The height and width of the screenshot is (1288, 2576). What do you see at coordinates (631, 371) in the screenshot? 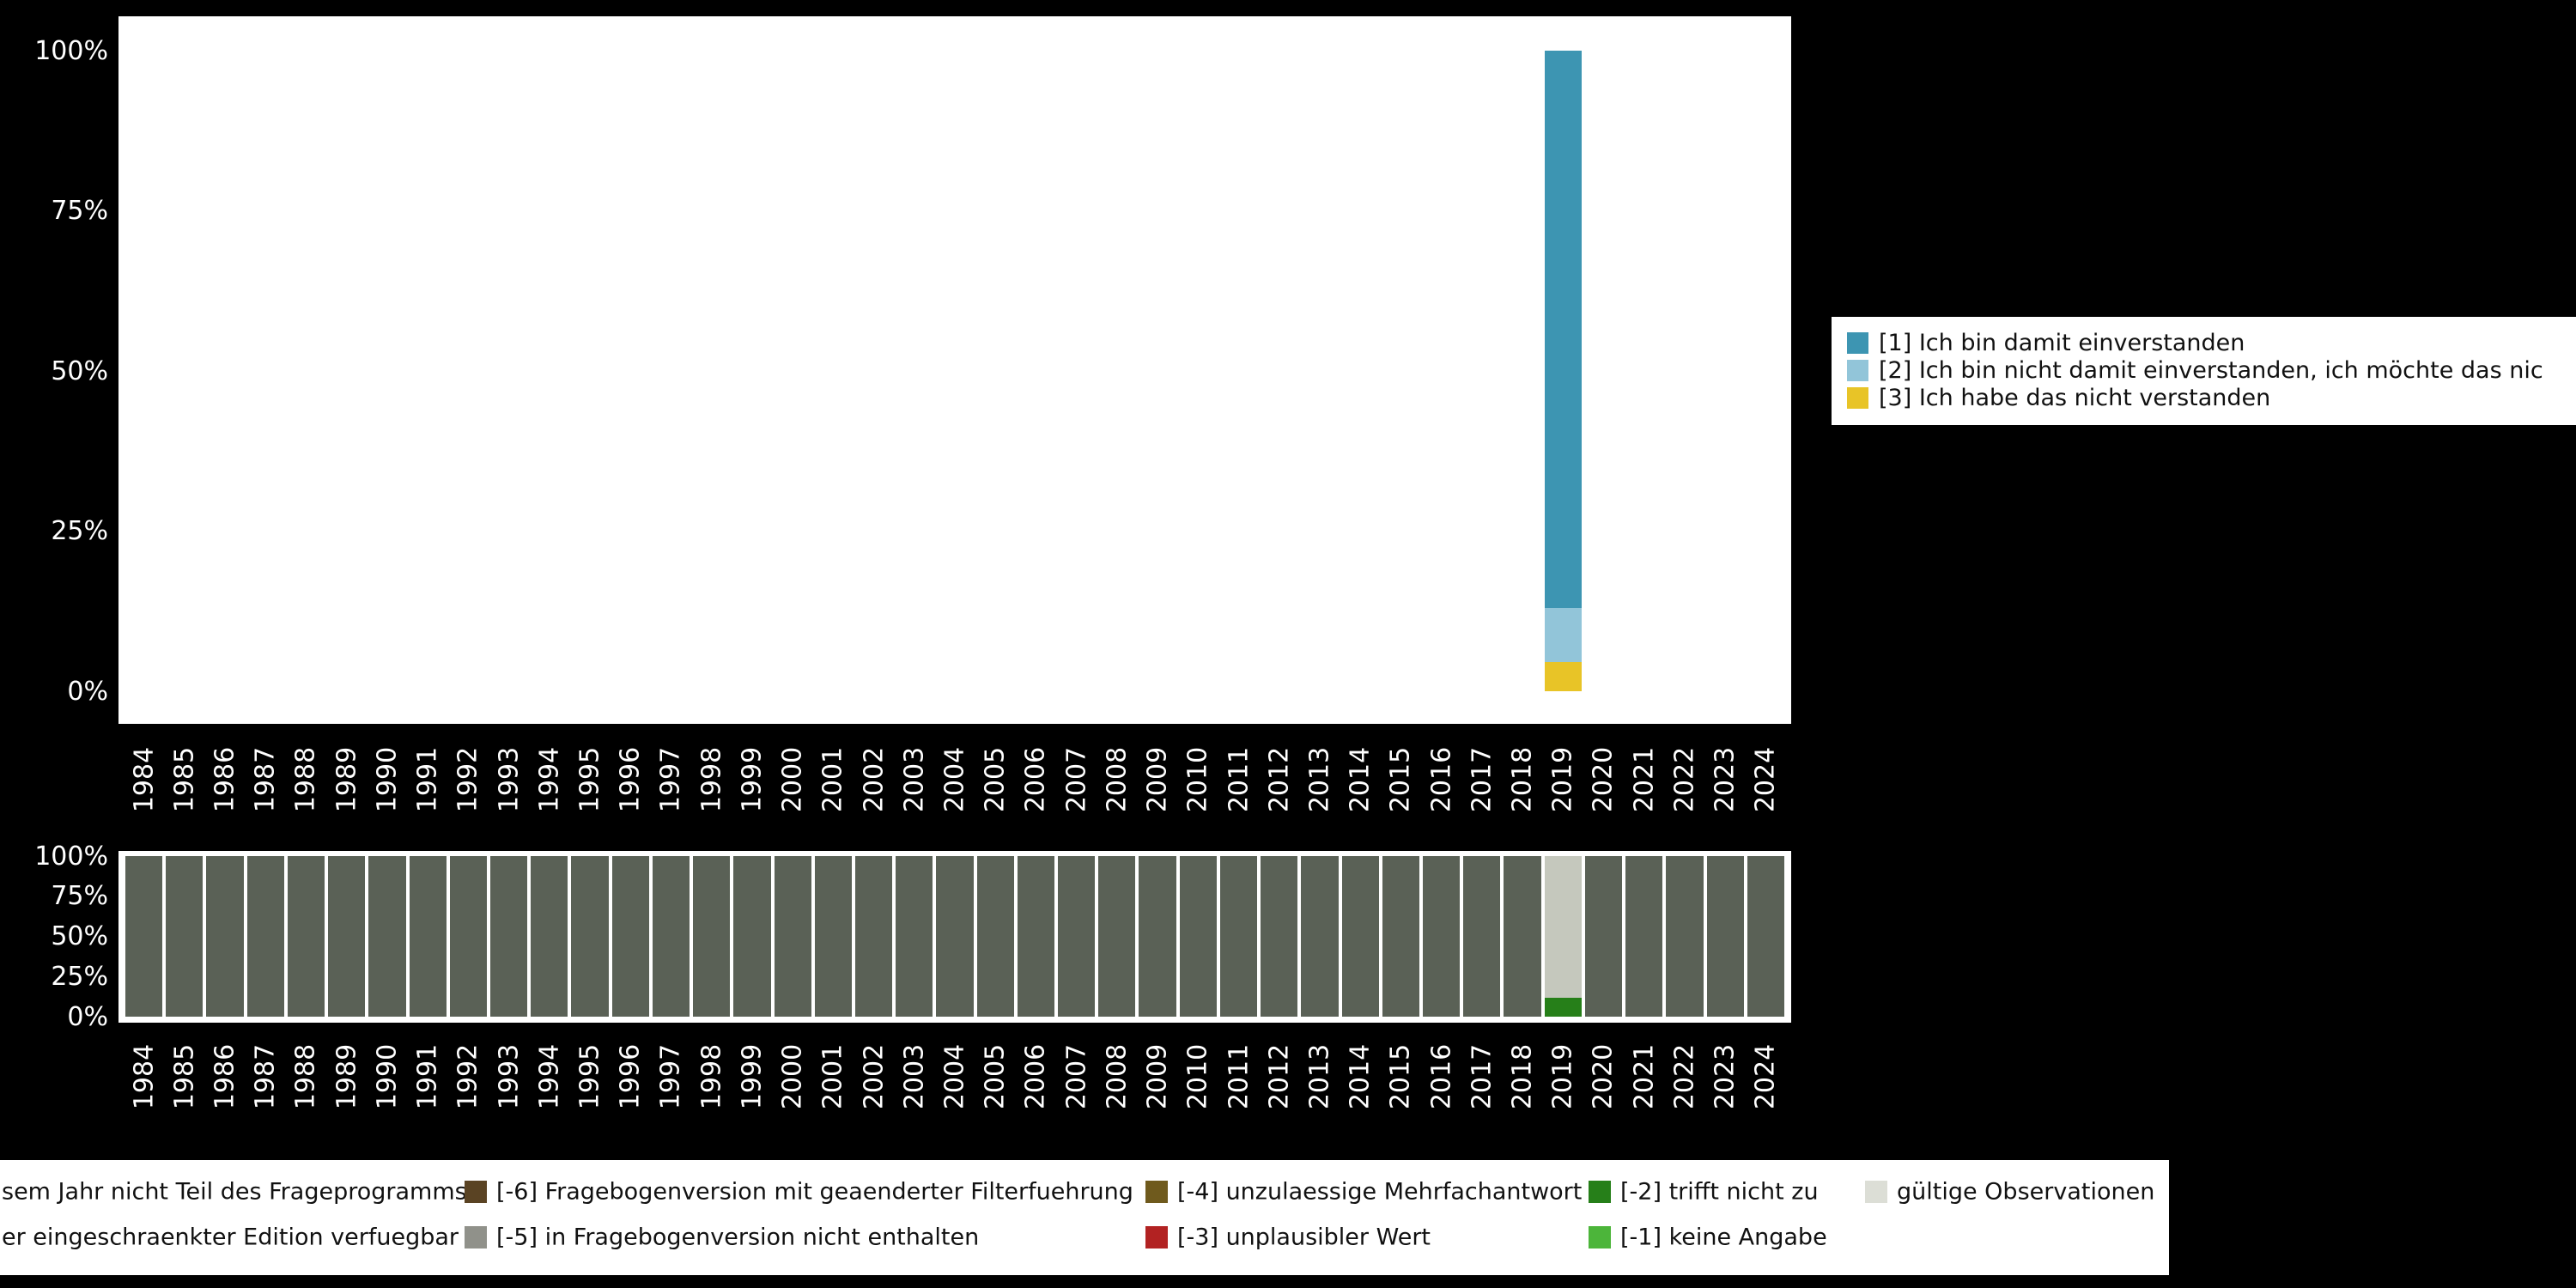
I see `bar-column-1996` at bounding box center [631, 371].